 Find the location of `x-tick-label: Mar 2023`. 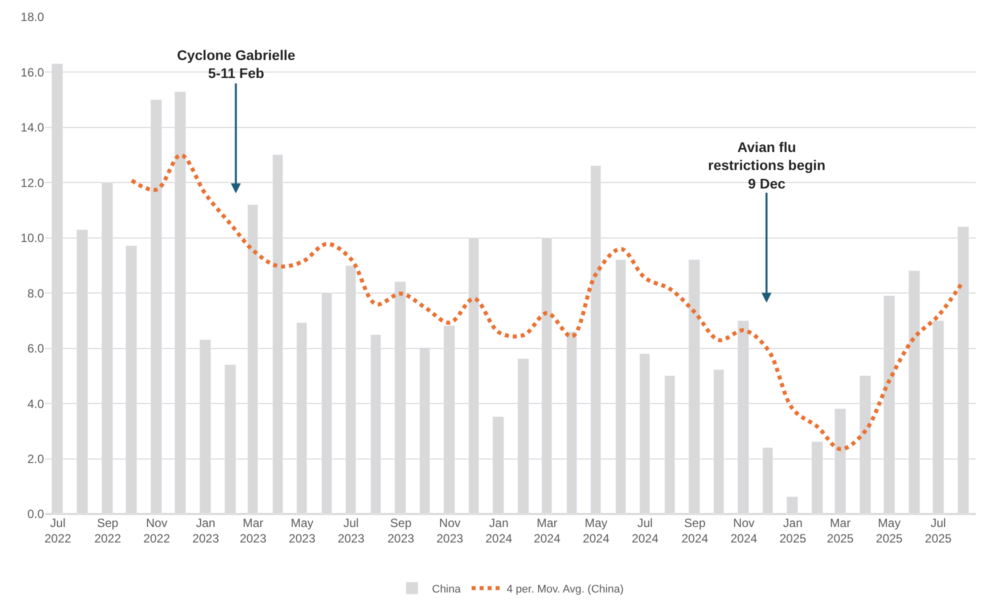

x-tick-label: Mar 2023 is located at coordinates (253, 531).